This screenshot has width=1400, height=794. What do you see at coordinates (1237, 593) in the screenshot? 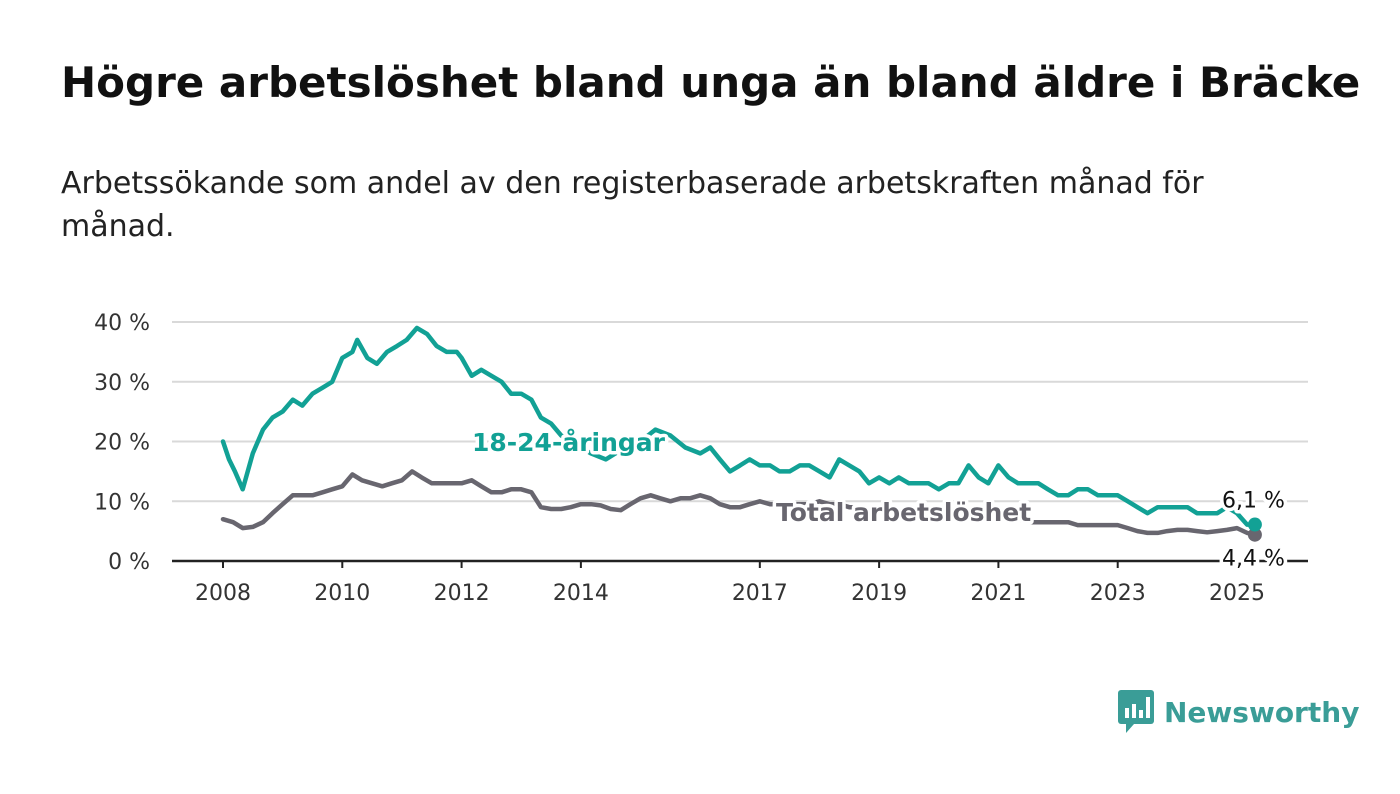
I see `x-tick-label: 2025` at bounding box center [1237, 593].